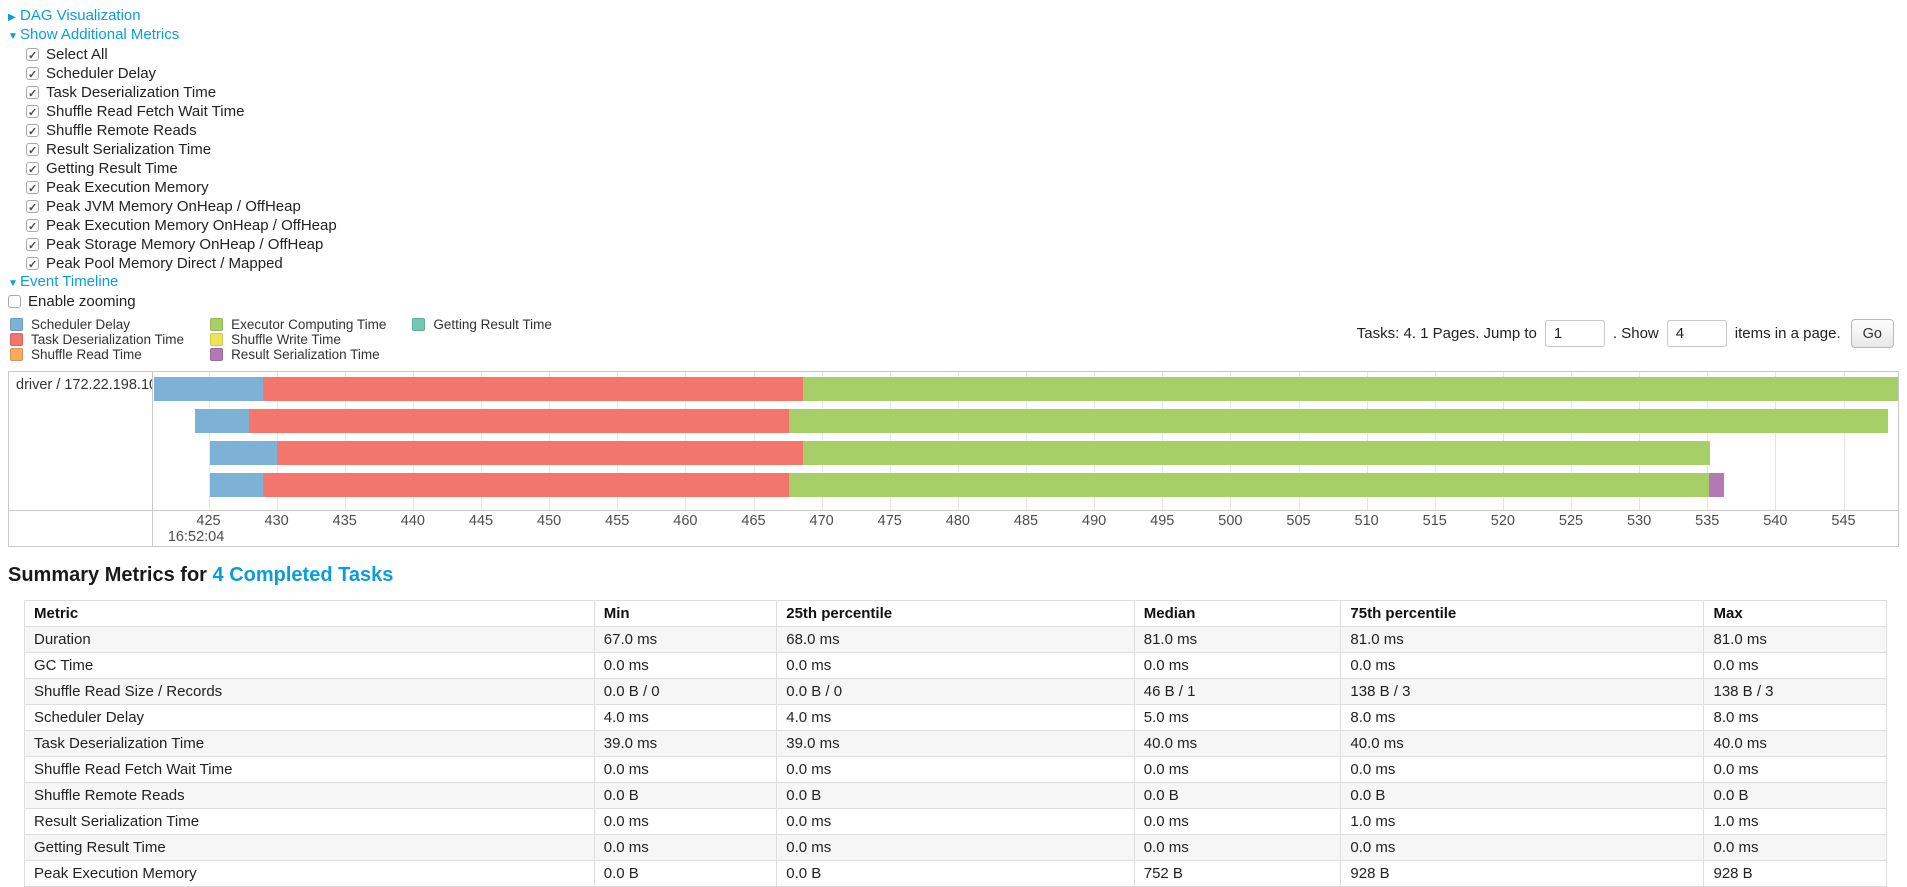  What do you see at coordinates (309, 691) in the screenshot?
I see `summary-metric-name: Shuffle Read Size / Records` at bounding box center [309, 691].